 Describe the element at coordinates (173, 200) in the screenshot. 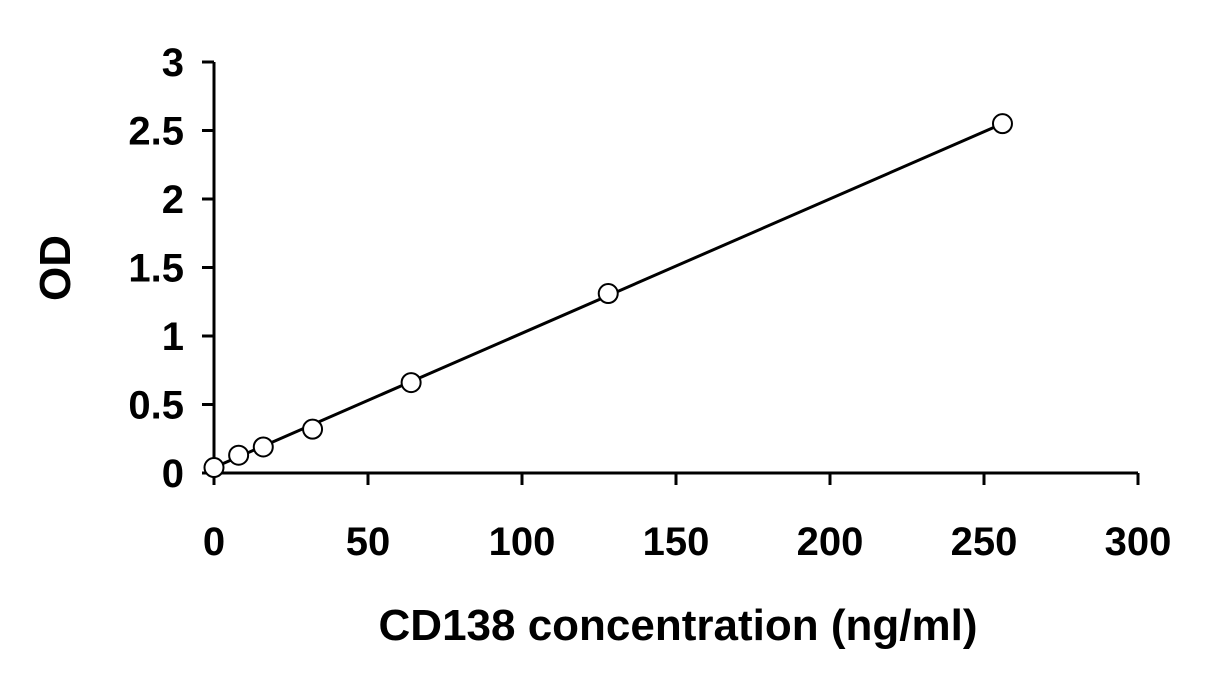

I see `y-tick-label: 2` at that location.